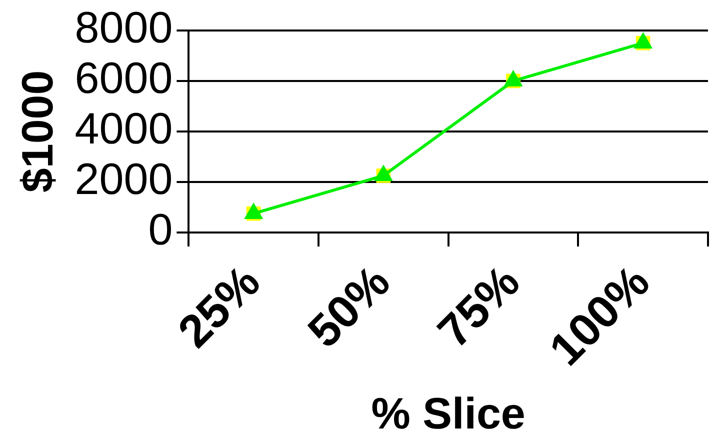 The height and width of the screenshot is (447, 719). I want to click on x-axis-title: % Slice, so click(448, 414).